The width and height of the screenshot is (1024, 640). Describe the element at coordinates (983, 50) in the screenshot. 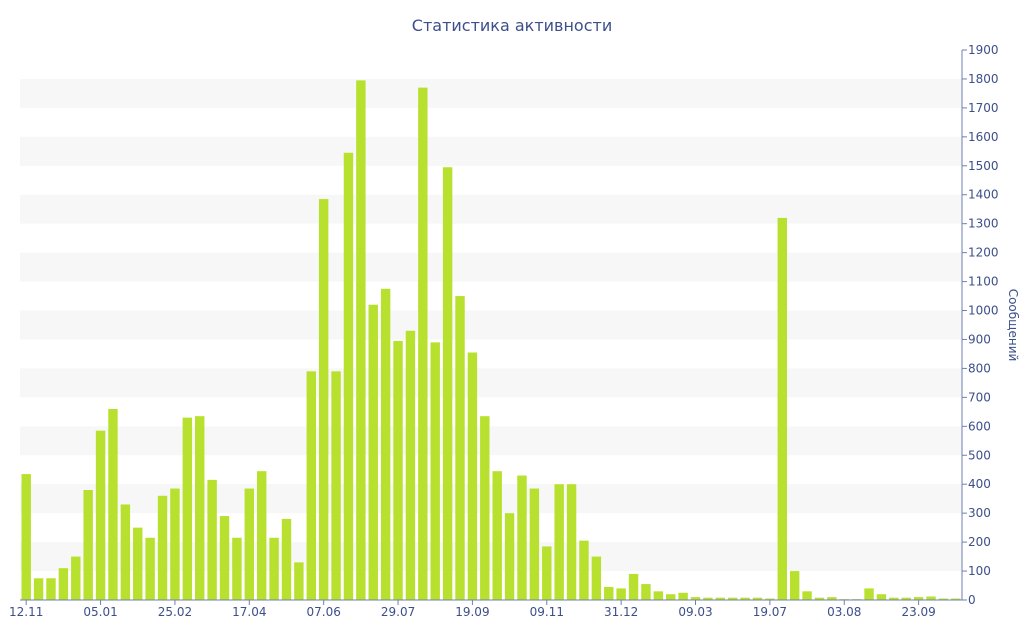

I see `y-tick-label: 1900` at that location.